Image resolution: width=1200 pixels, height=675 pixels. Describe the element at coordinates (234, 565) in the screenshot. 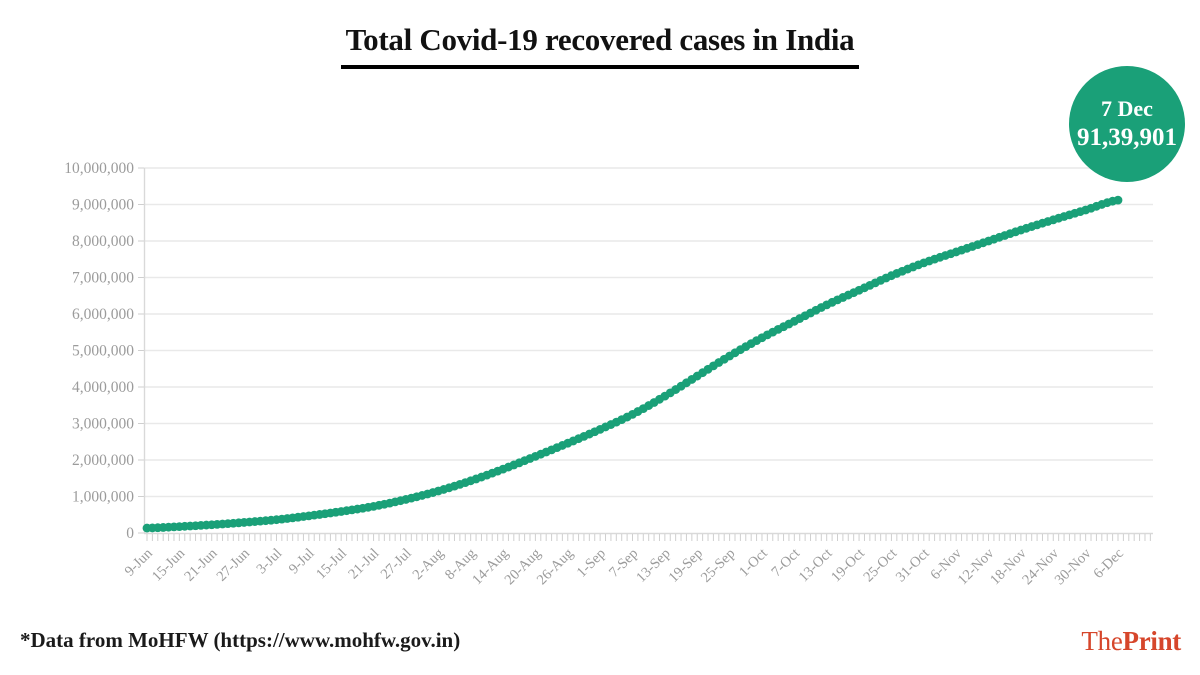

I see `x-axis-label: 27-Jun` at that location.